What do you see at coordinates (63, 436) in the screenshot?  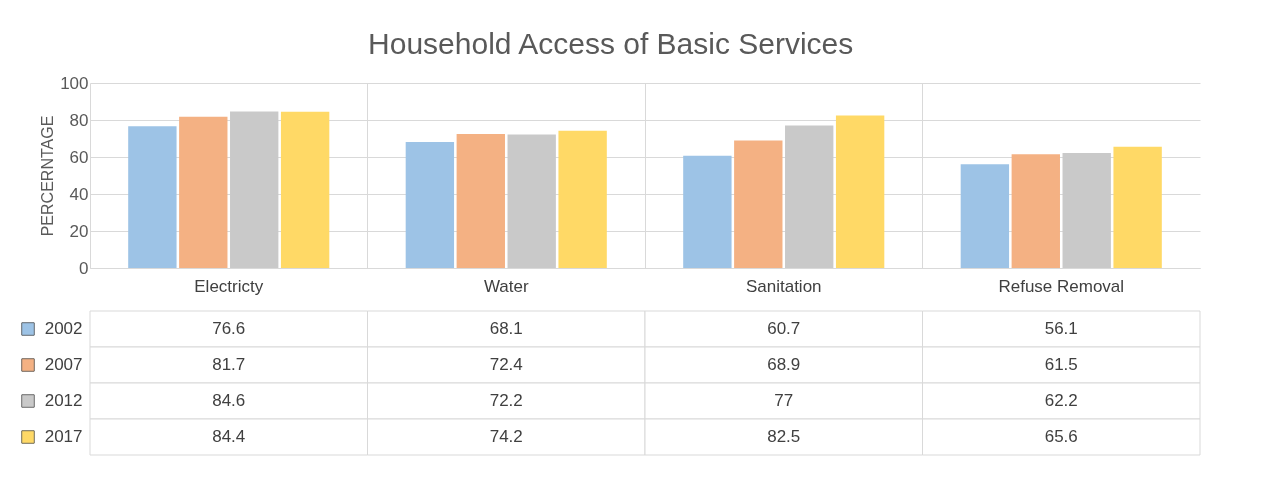 I see `legend-label: 2017` at bounding box center [63, 436].